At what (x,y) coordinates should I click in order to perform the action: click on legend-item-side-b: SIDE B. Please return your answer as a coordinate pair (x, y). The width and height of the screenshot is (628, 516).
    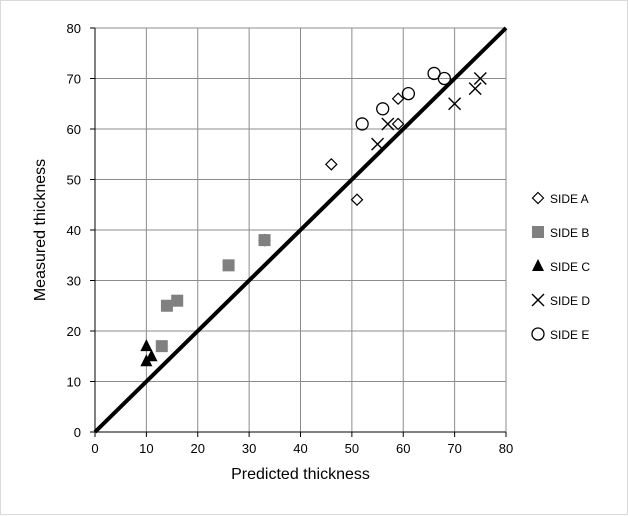
    Looking at the image, I should click on (560, 233).